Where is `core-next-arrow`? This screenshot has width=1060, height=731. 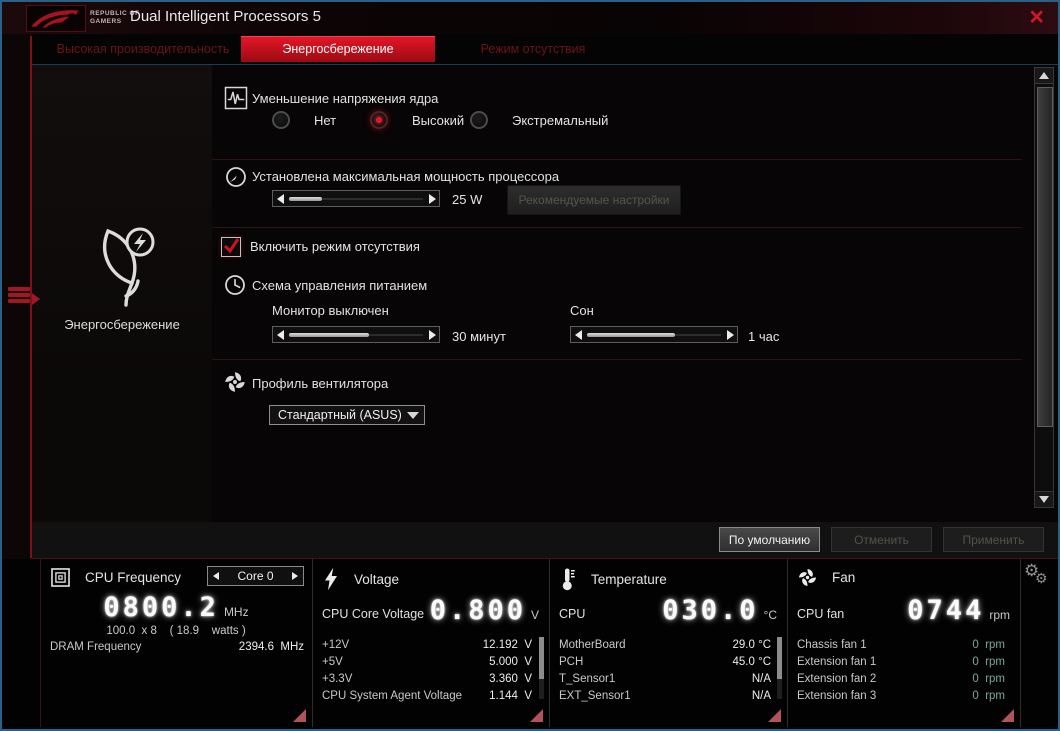
core-next-arrow is located at coordinates (295, 576).